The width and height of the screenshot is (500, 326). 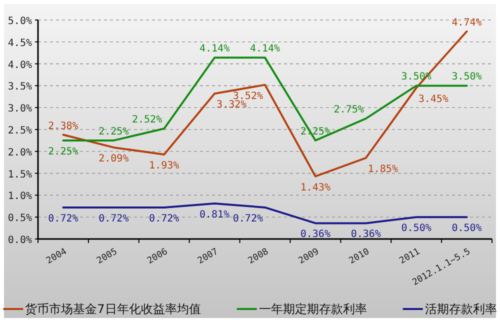 I want to click on y-tick-label: 3.0%, so click(x=20, y=109).